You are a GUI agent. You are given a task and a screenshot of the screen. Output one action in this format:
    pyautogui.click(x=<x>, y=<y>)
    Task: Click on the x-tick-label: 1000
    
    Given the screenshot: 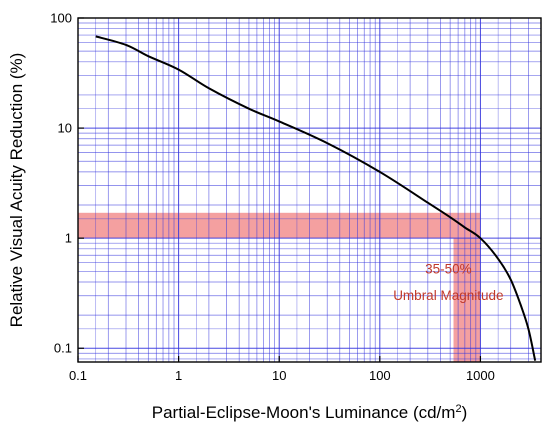 What is the action you would take?
    pyautogui.click(x=480, y=375)
    